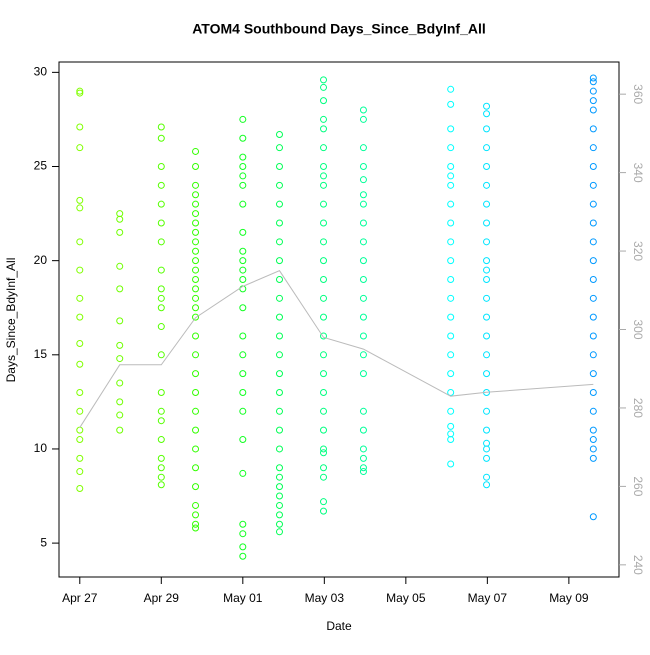  I want to click on x-tick-label: May 05, so click(406, 598).